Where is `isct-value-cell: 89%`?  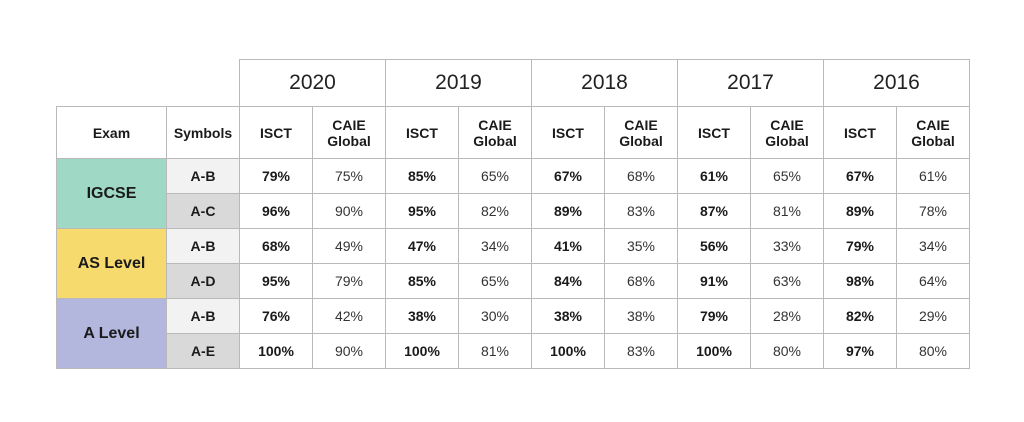
isct-value-cell: 89% is located at coordinates (568, 211).